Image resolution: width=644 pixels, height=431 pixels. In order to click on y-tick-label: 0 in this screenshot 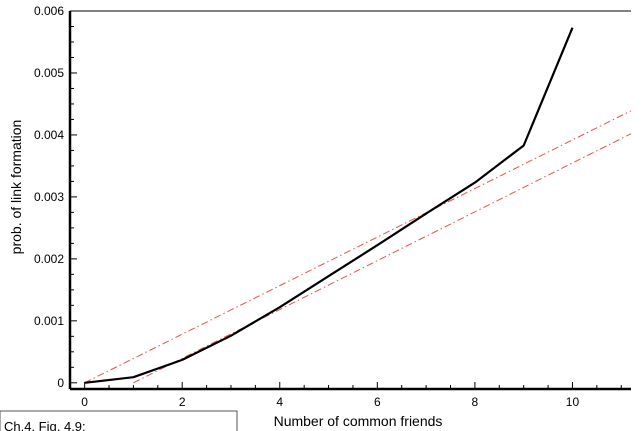, I will do `click(60, 383)`.